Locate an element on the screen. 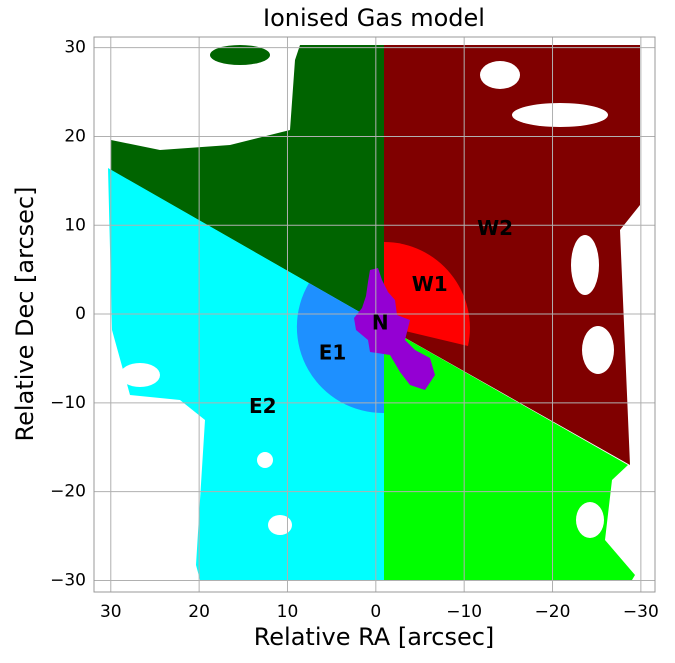  region-label: N is located at coordinates (380, 322).